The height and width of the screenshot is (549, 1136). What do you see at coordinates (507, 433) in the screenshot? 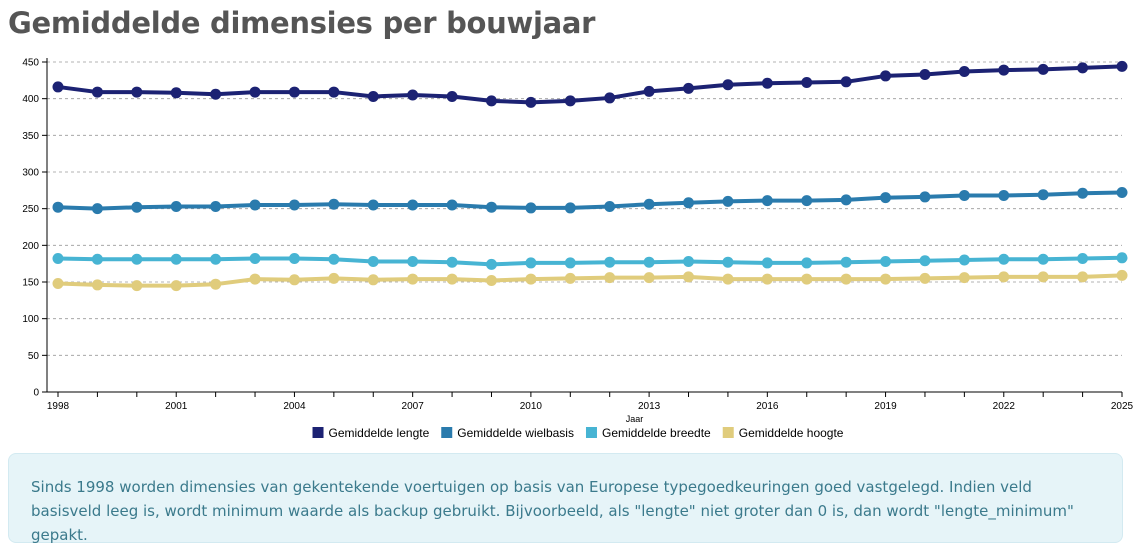
I see `legend-item-2: Gemiddelde wielbasis` at bounding box center [507, 433].